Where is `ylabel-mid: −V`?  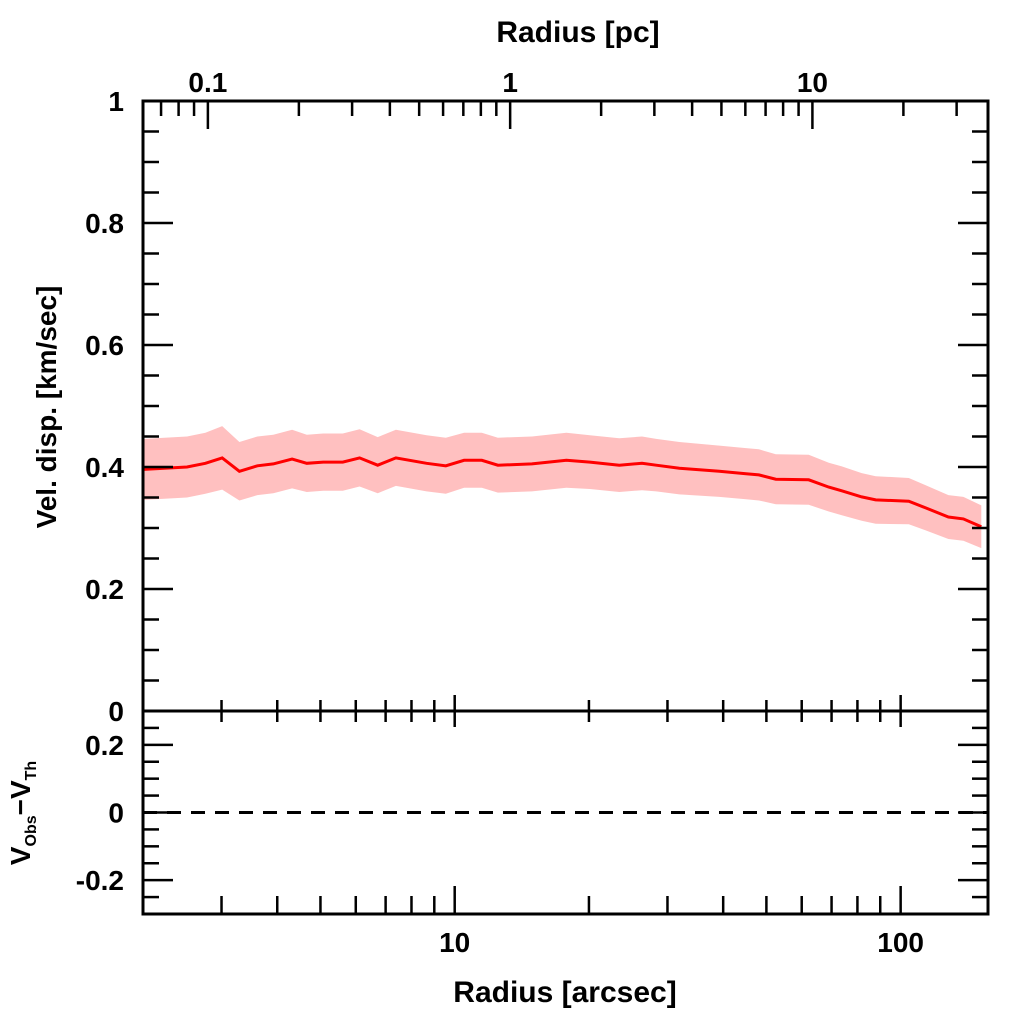 ylabel-mid: −V is located at coordinates (20, 797).